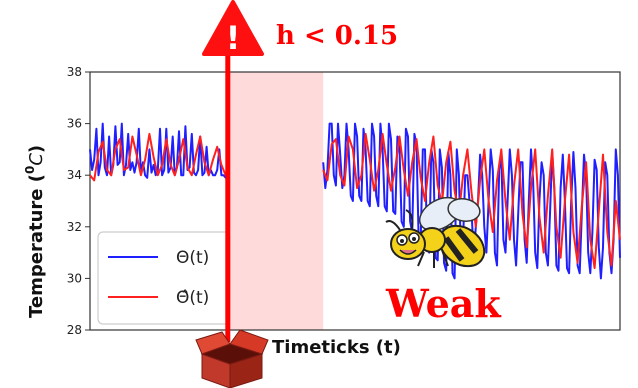 This screenshot has height=388, width=638. I want to click on warning-exclamation: !, so click(233, 38).